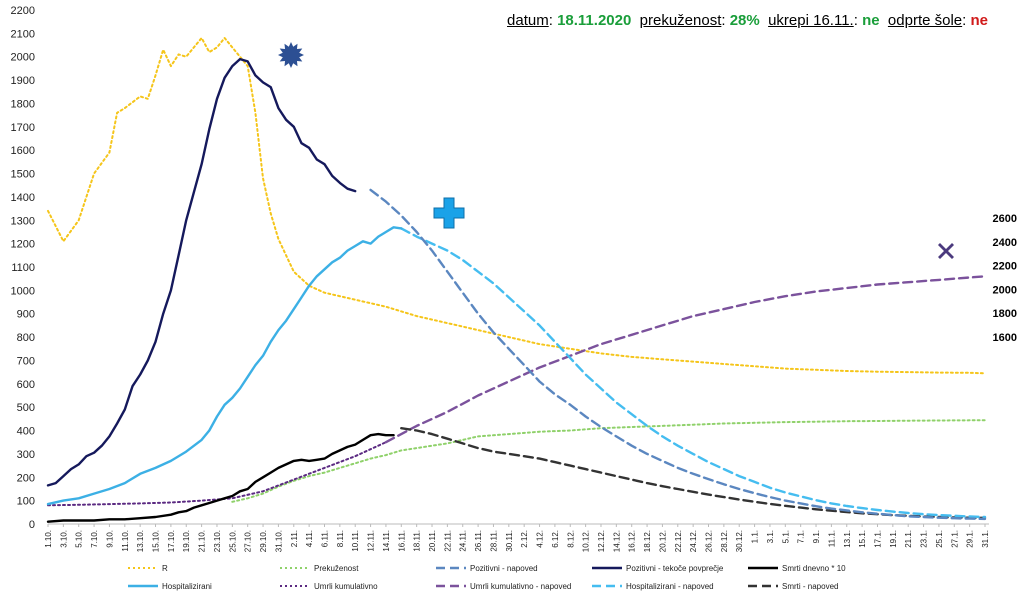  Describe the element at coordinates (608, 461) in the screenshot. I see `series-line-preku-enost` at that location.